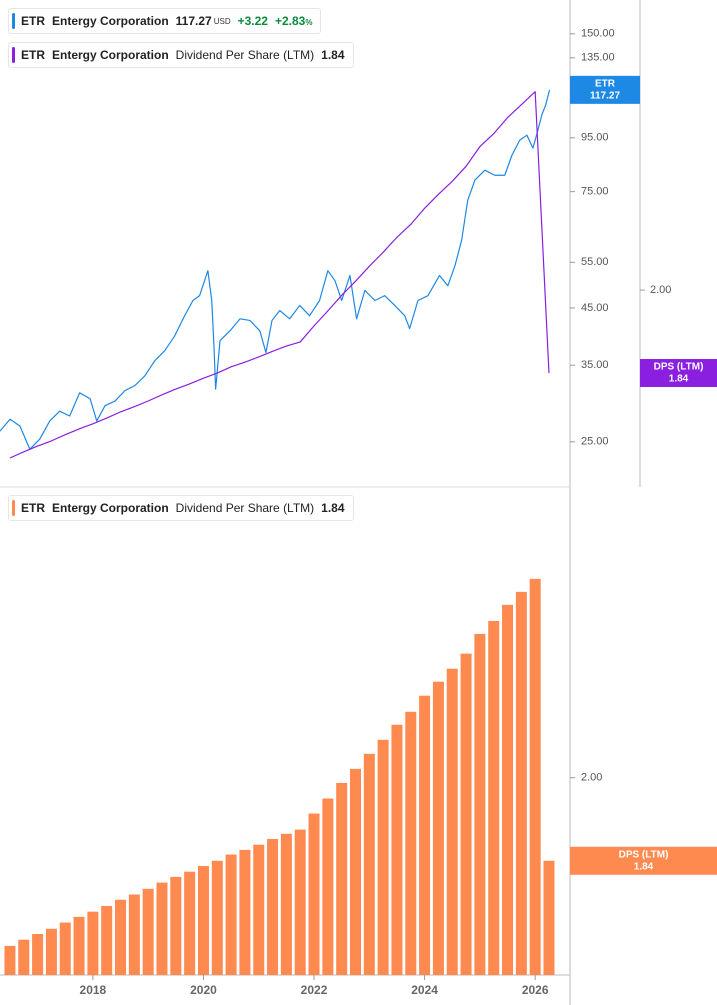  What do you see at coordinates (605, 83) in the screenshot?
I see `value-tag-name: ETR` at bounding box center [605, 83].